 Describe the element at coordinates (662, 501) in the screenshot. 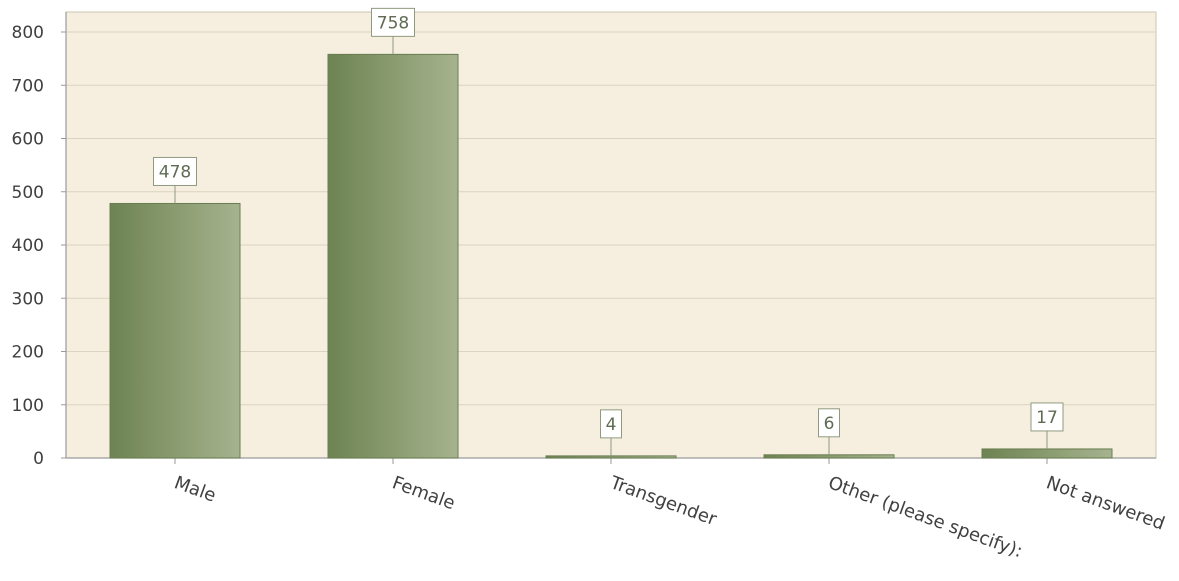

I see `x-tick-label: Transgender` at that location.